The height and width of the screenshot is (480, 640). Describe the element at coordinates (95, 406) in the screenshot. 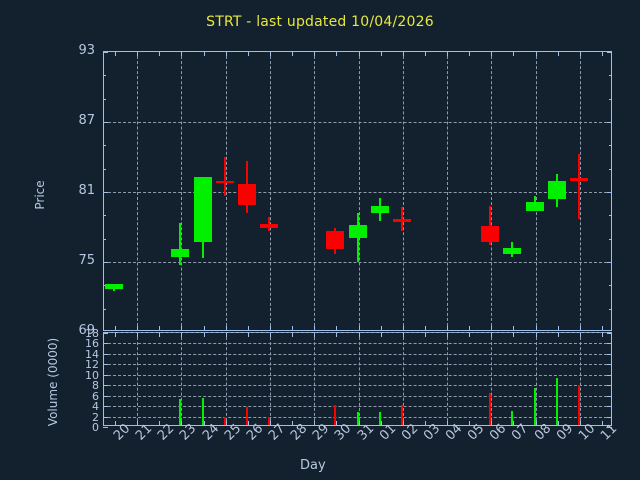

I see `volume-tick-label: 4` at that location.